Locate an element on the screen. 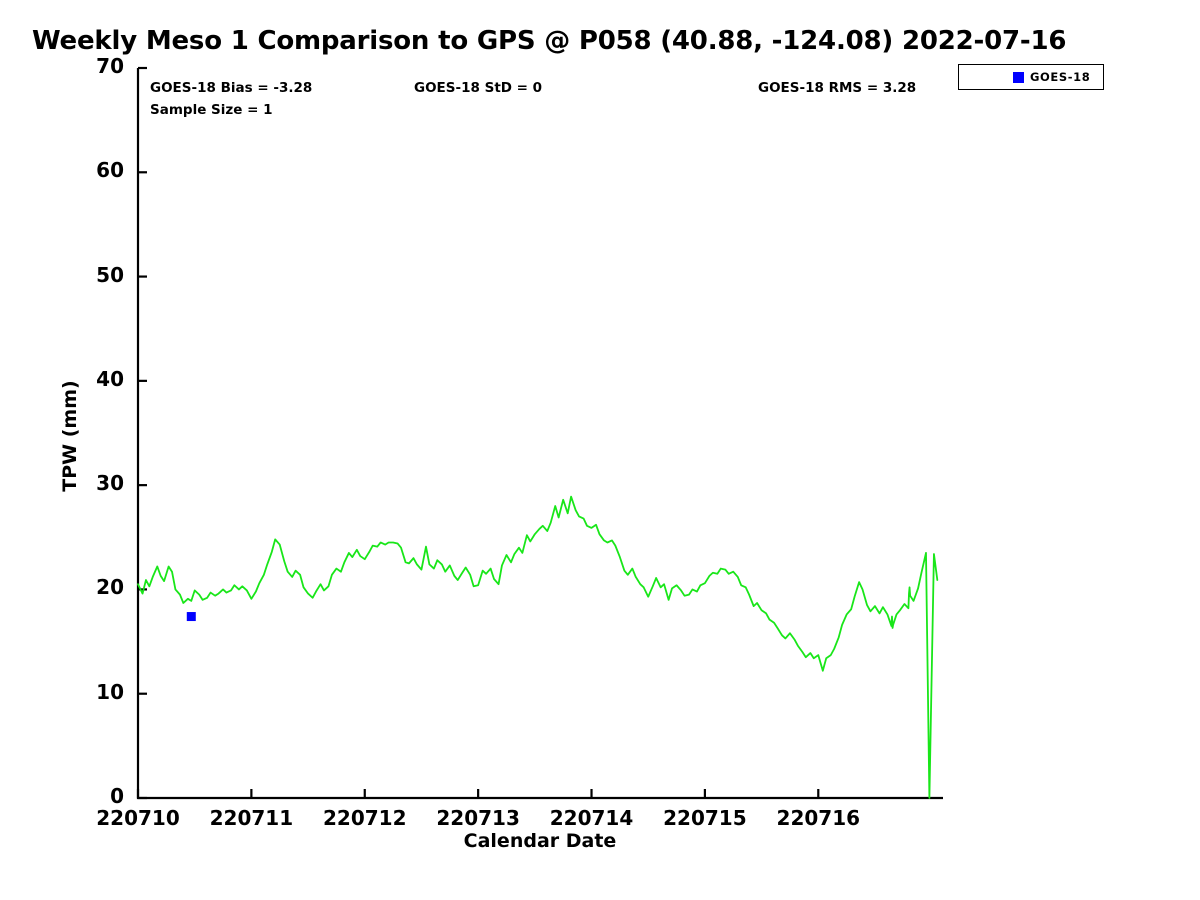  stat-sample-size: Sample Size = 1 is located at coordinates (211, 110).